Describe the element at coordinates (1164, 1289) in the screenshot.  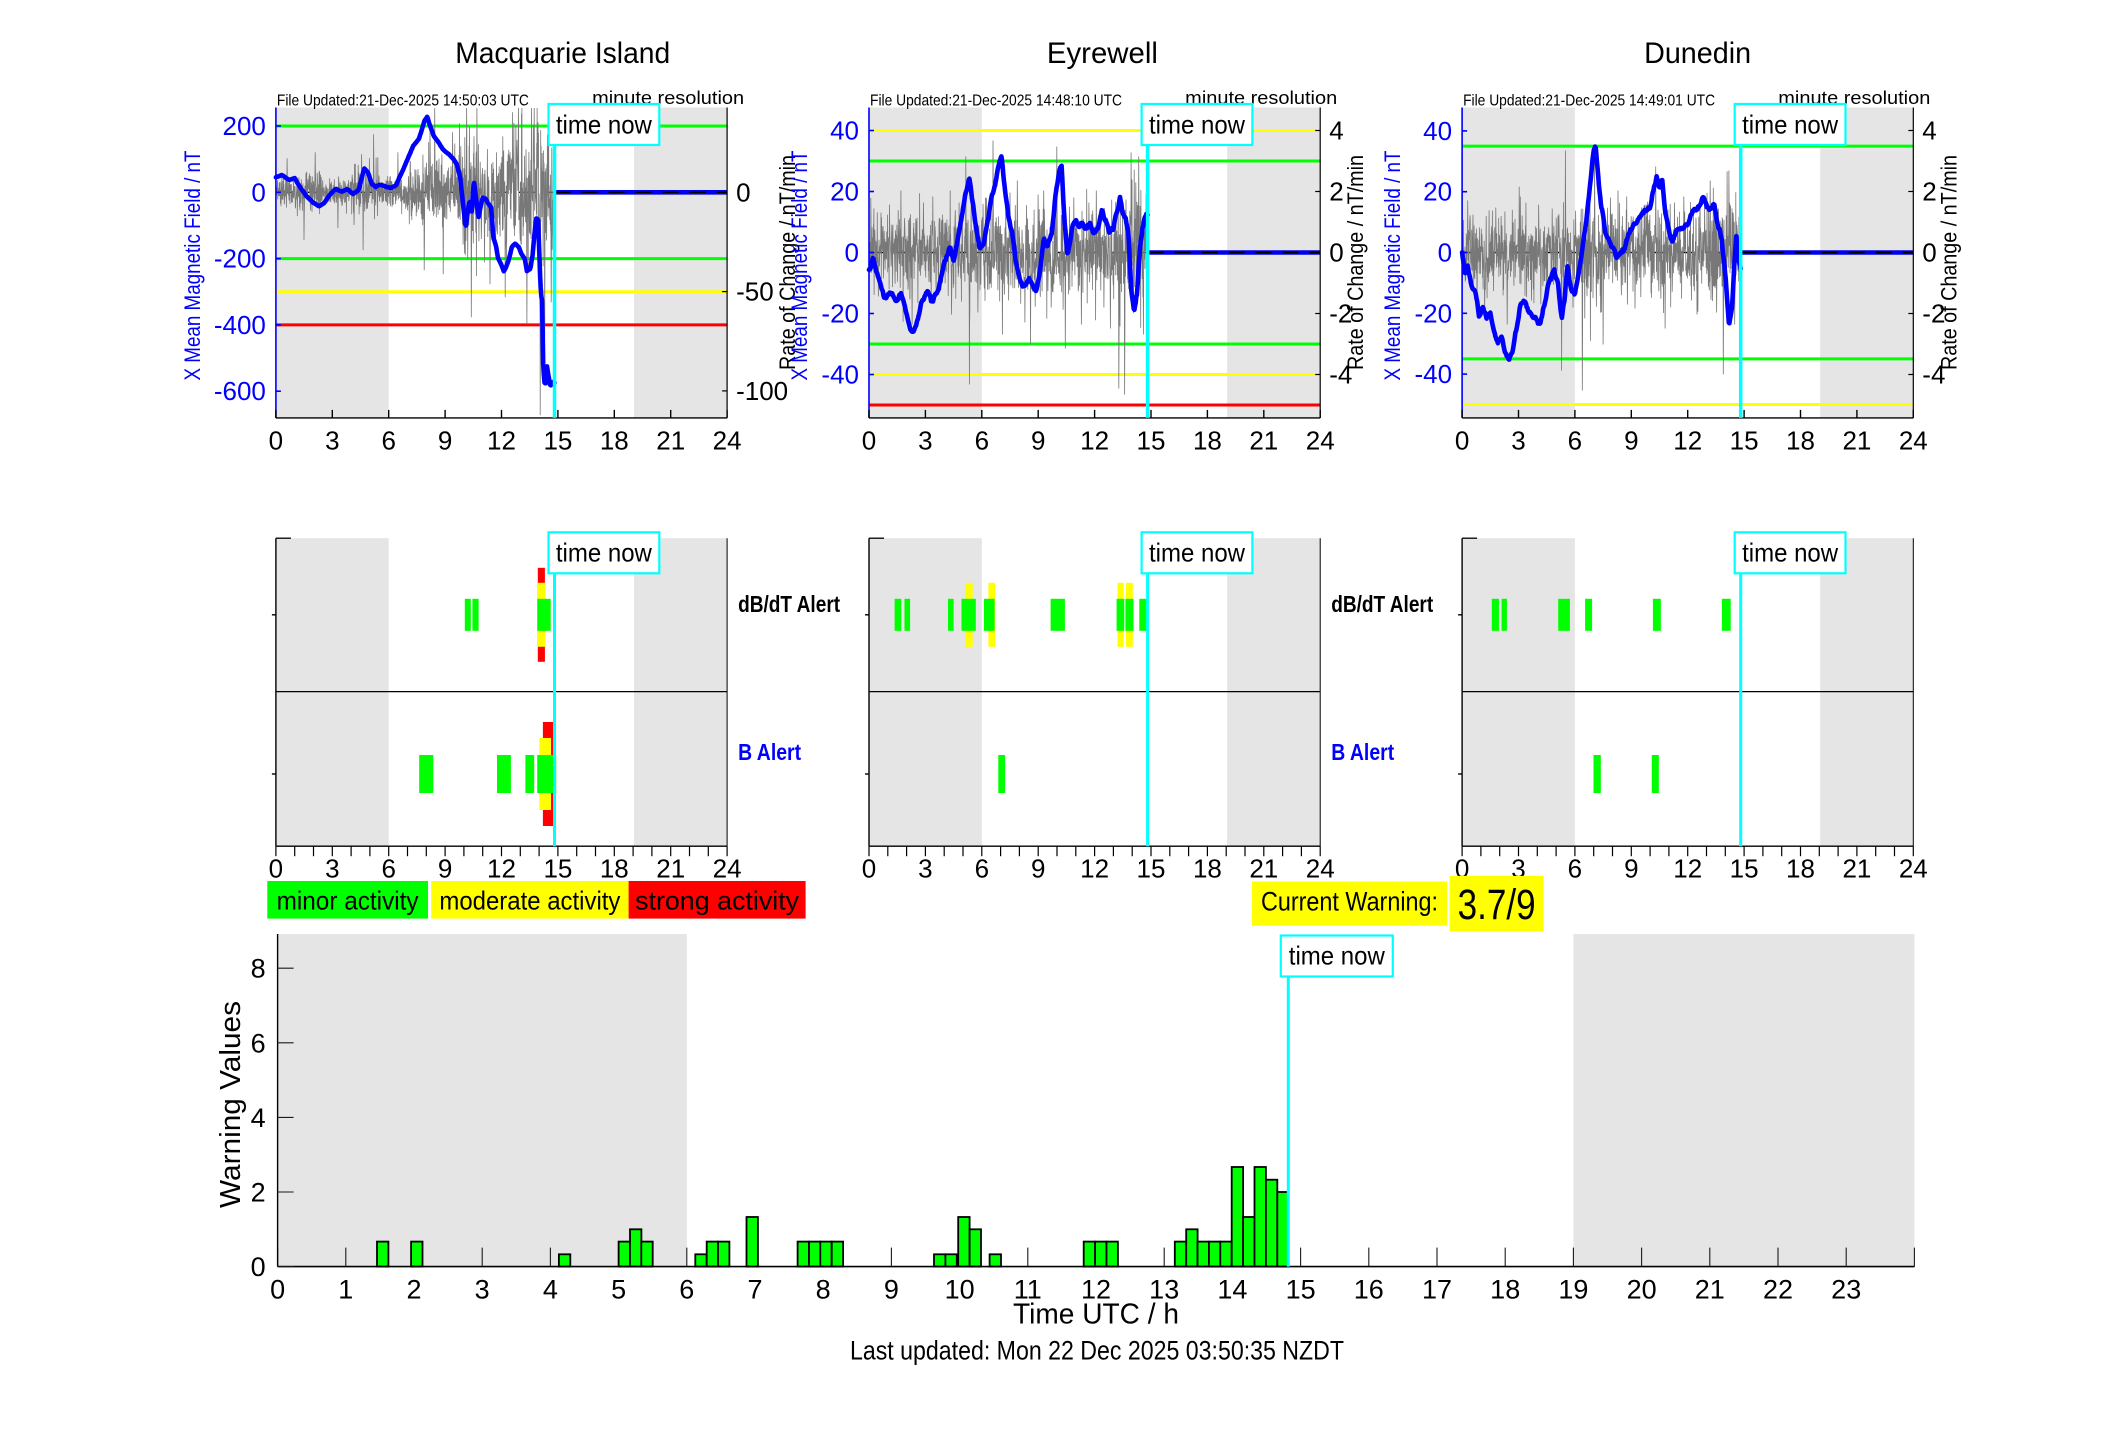
I see `svg-text: 13` at that location.